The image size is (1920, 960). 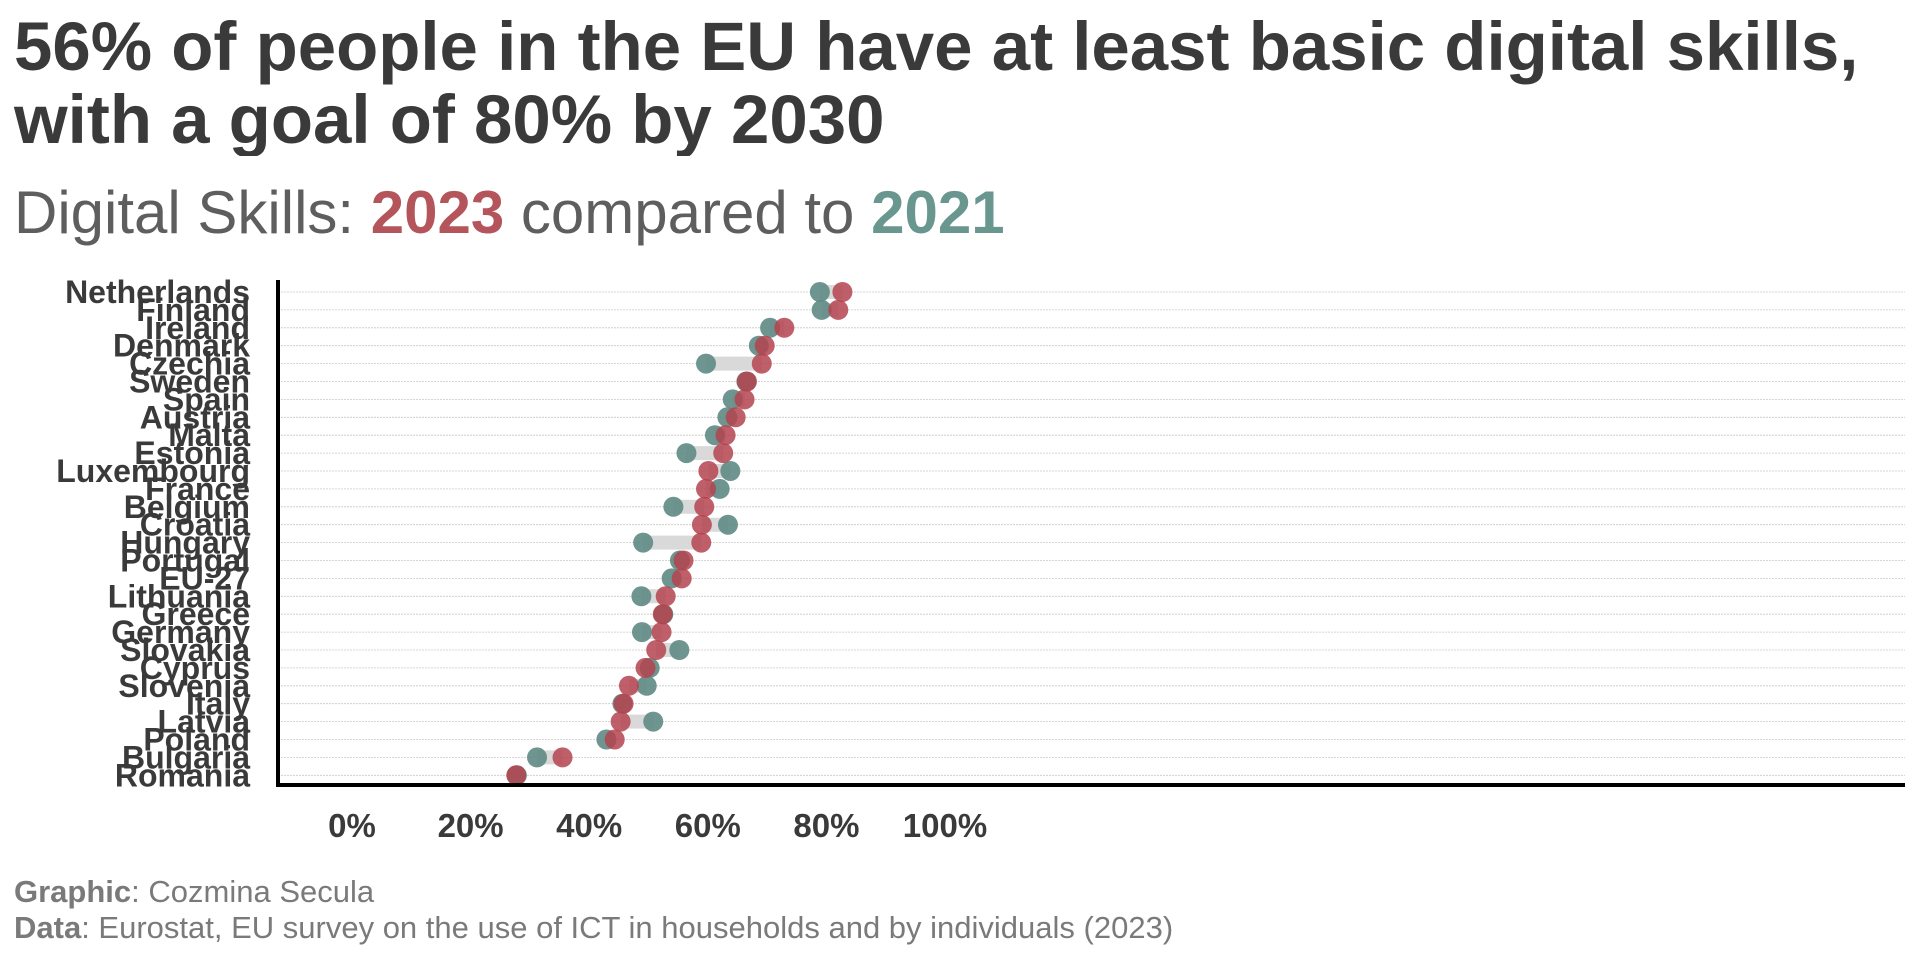 What do you see at coordinates (784, 327) in the screenshot?
I see `point-2023-ireland` at bounding box center [784, 327].